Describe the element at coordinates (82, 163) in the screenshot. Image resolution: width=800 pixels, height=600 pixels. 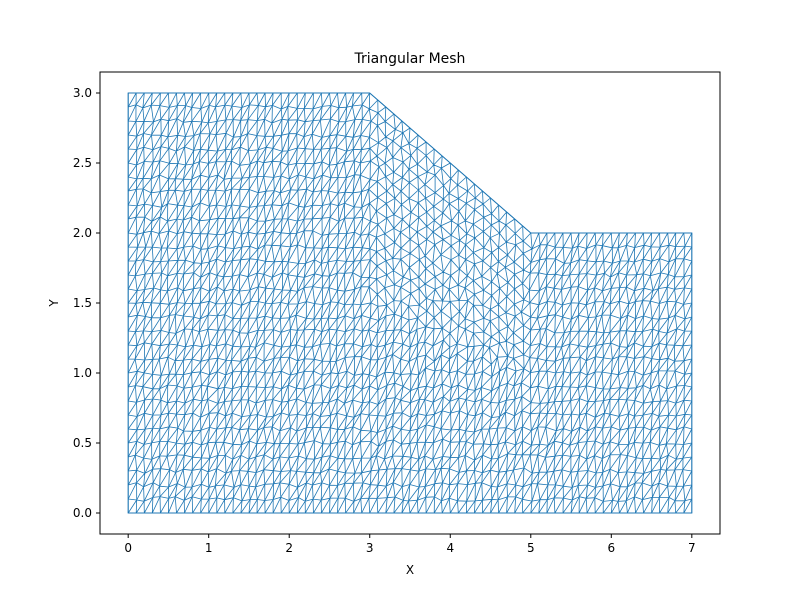
I see `y-tick-label: 2.5` at that location.